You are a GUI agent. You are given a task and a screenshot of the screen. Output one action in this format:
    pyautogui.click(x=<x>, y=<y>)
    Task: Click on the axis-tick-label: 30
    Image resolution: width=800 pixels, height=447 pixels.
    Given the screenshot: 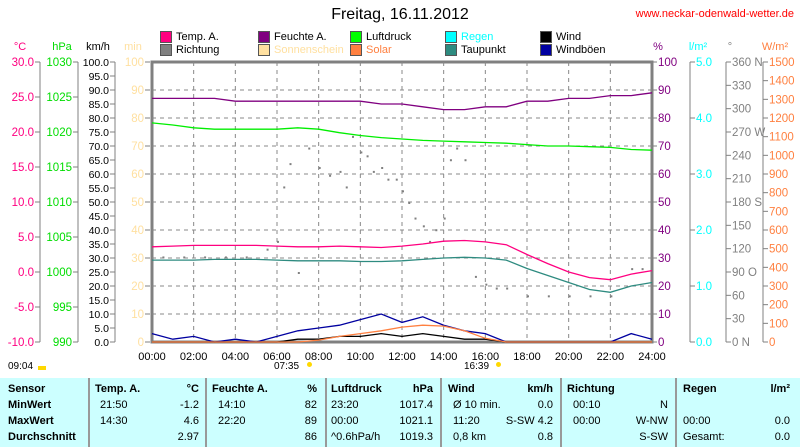 What is the action you would take?
    pyautogui.click(x=738, y=320)
    